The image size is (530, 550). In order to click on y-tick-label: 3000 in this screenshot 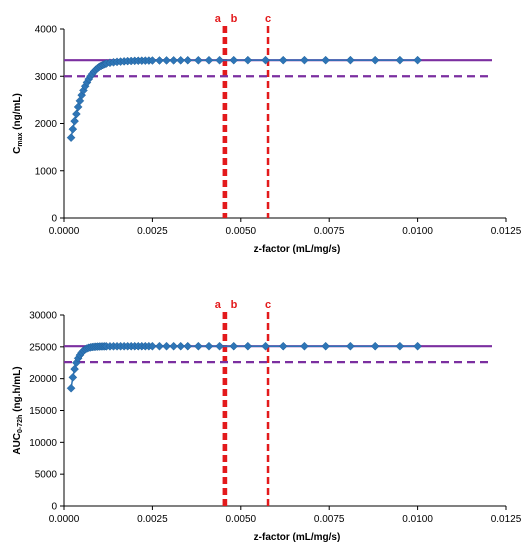, I will do `click(46, 77)`.